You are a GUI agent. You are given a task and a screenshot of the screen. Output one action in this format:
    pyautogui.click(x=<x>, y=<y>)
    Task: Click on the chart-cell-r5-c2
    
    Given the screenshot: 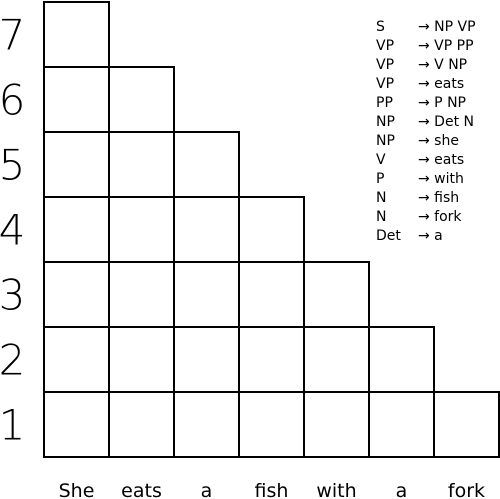 What is the action you would take?
    pyautogui.click(x=141, y=164)
    